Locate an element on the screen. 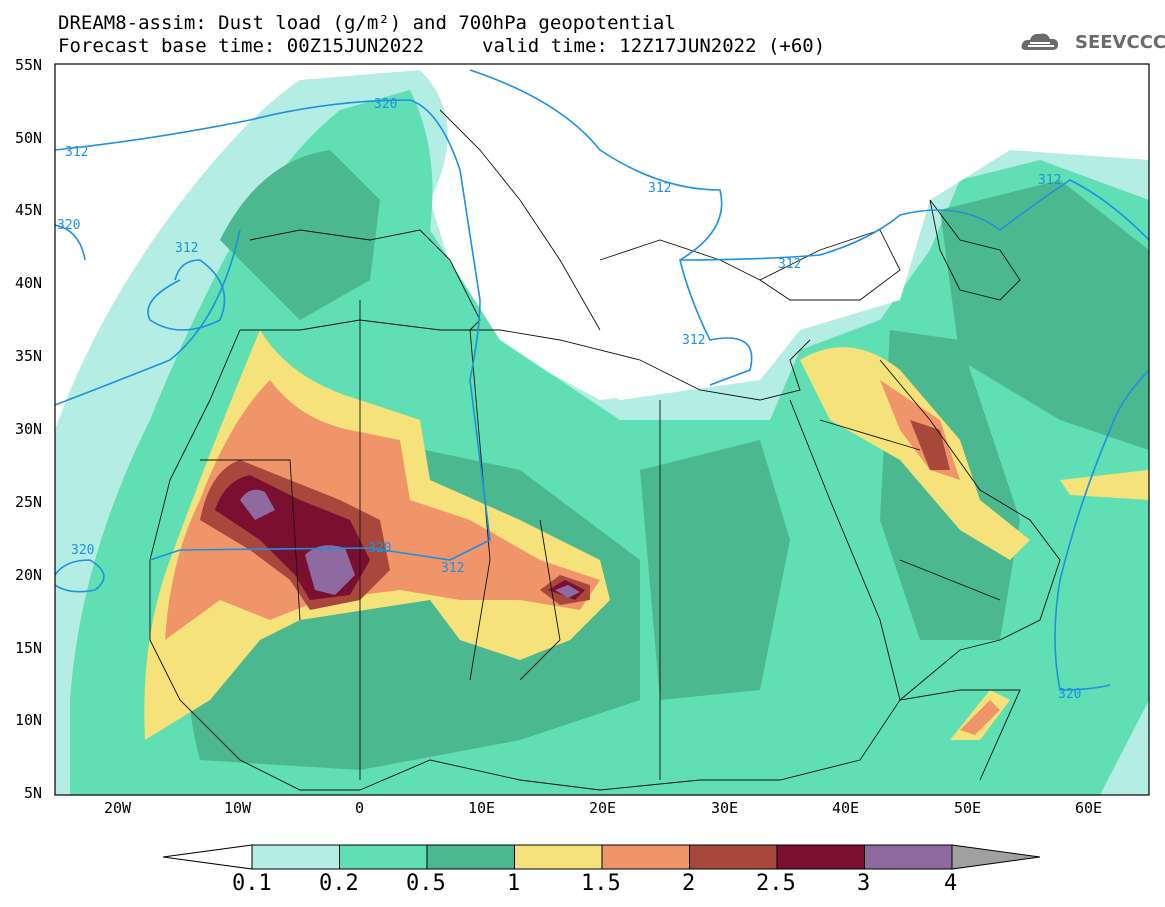 Image resolution: width=1165 pixels, height=907 pixels. colorbar-low-triangle is located at coordinates (207, 857).